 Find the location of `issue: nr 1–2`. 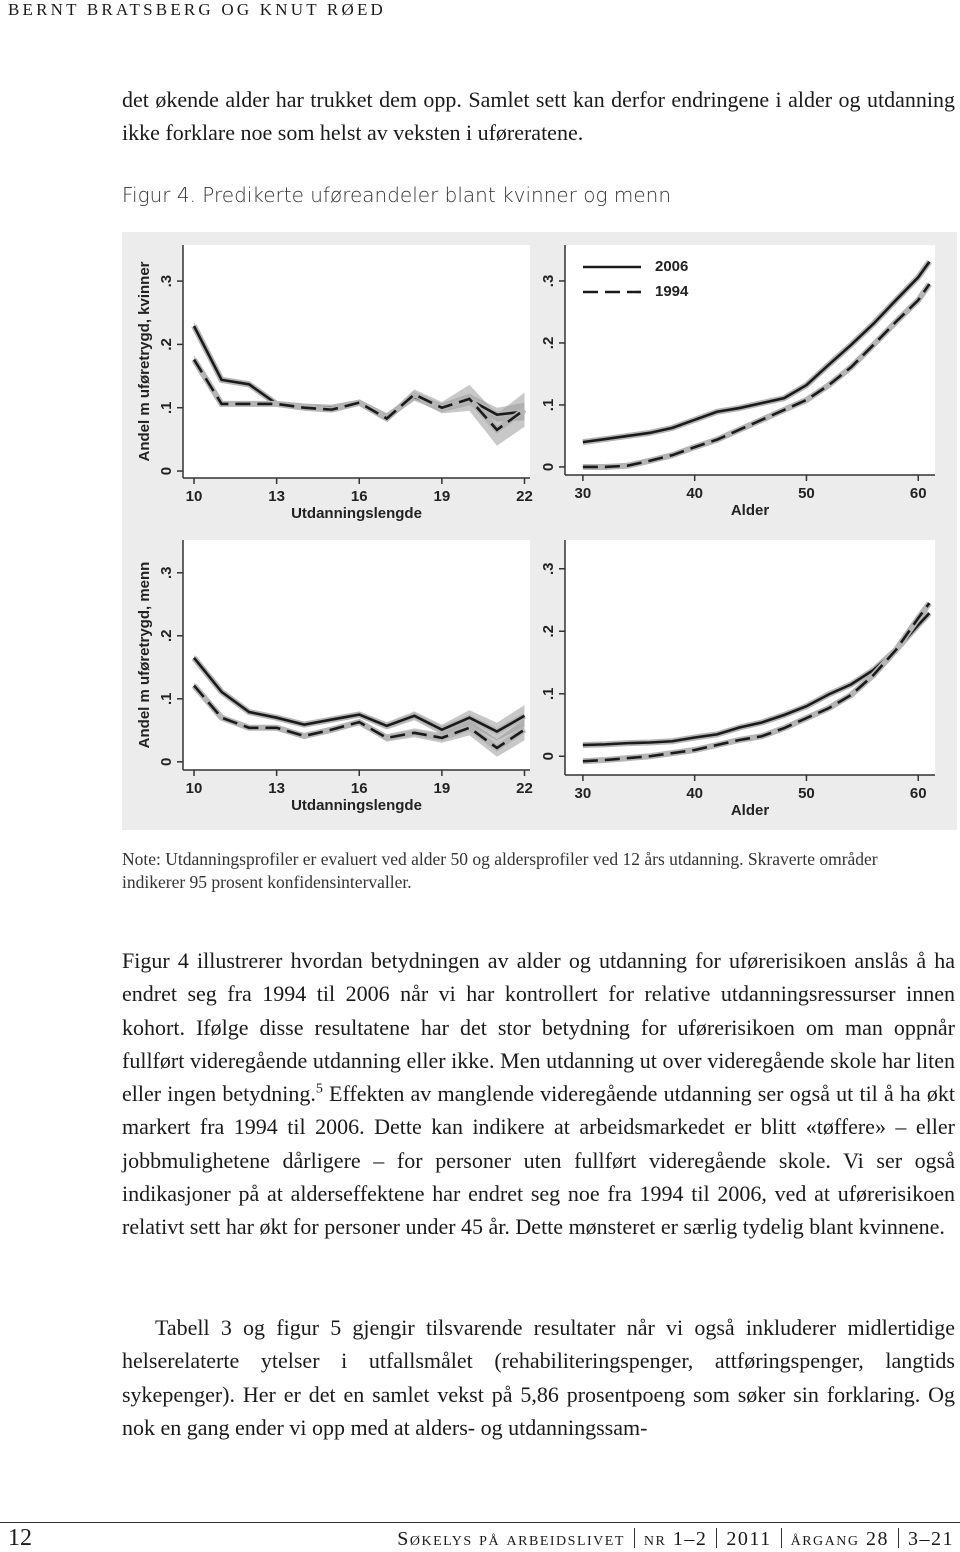

issue: nr 1–2 is located at coordinates (675, 1539).